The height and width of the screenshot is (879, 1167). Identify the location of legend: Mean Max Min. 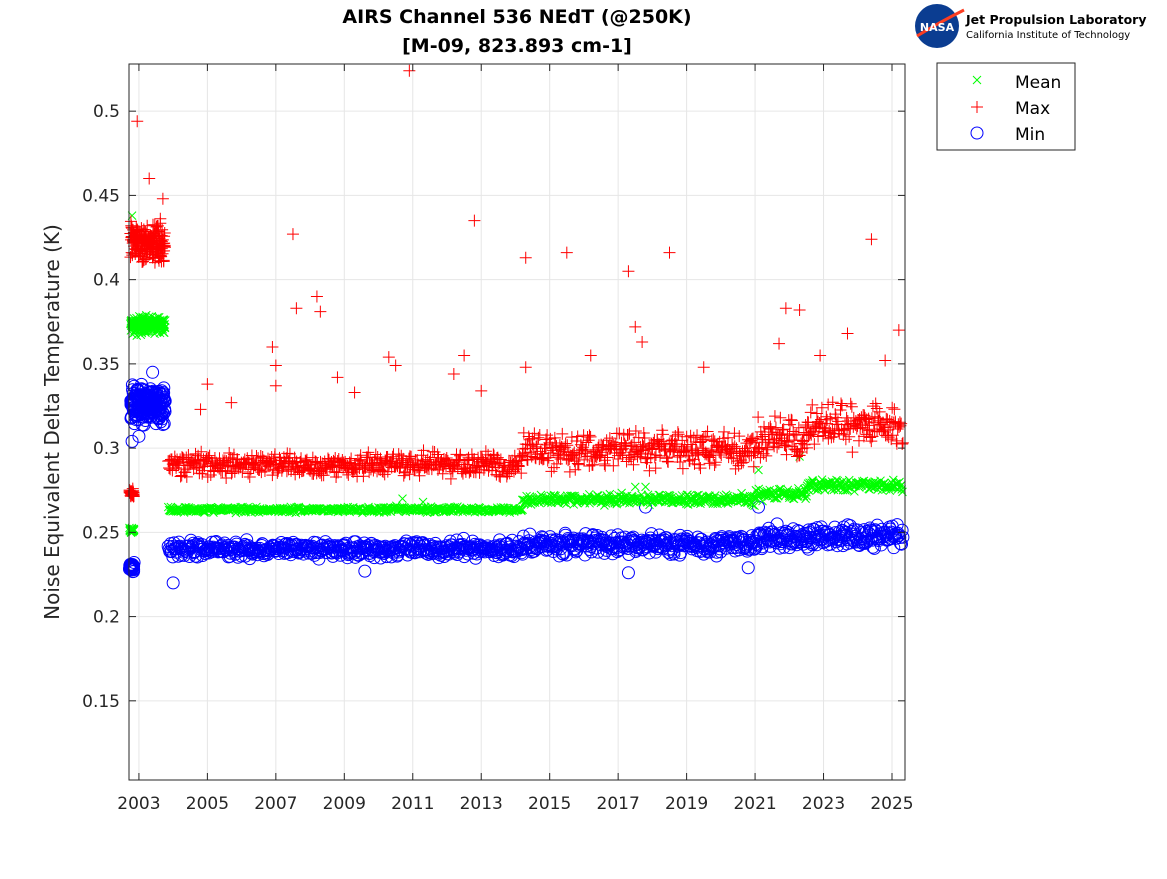
(1006, 106).